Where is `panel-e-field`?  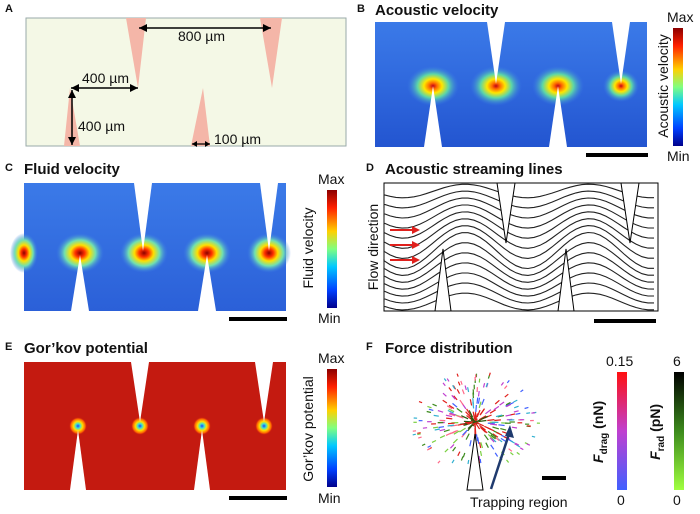
panel-e-field is located at coordinates (155, 426).